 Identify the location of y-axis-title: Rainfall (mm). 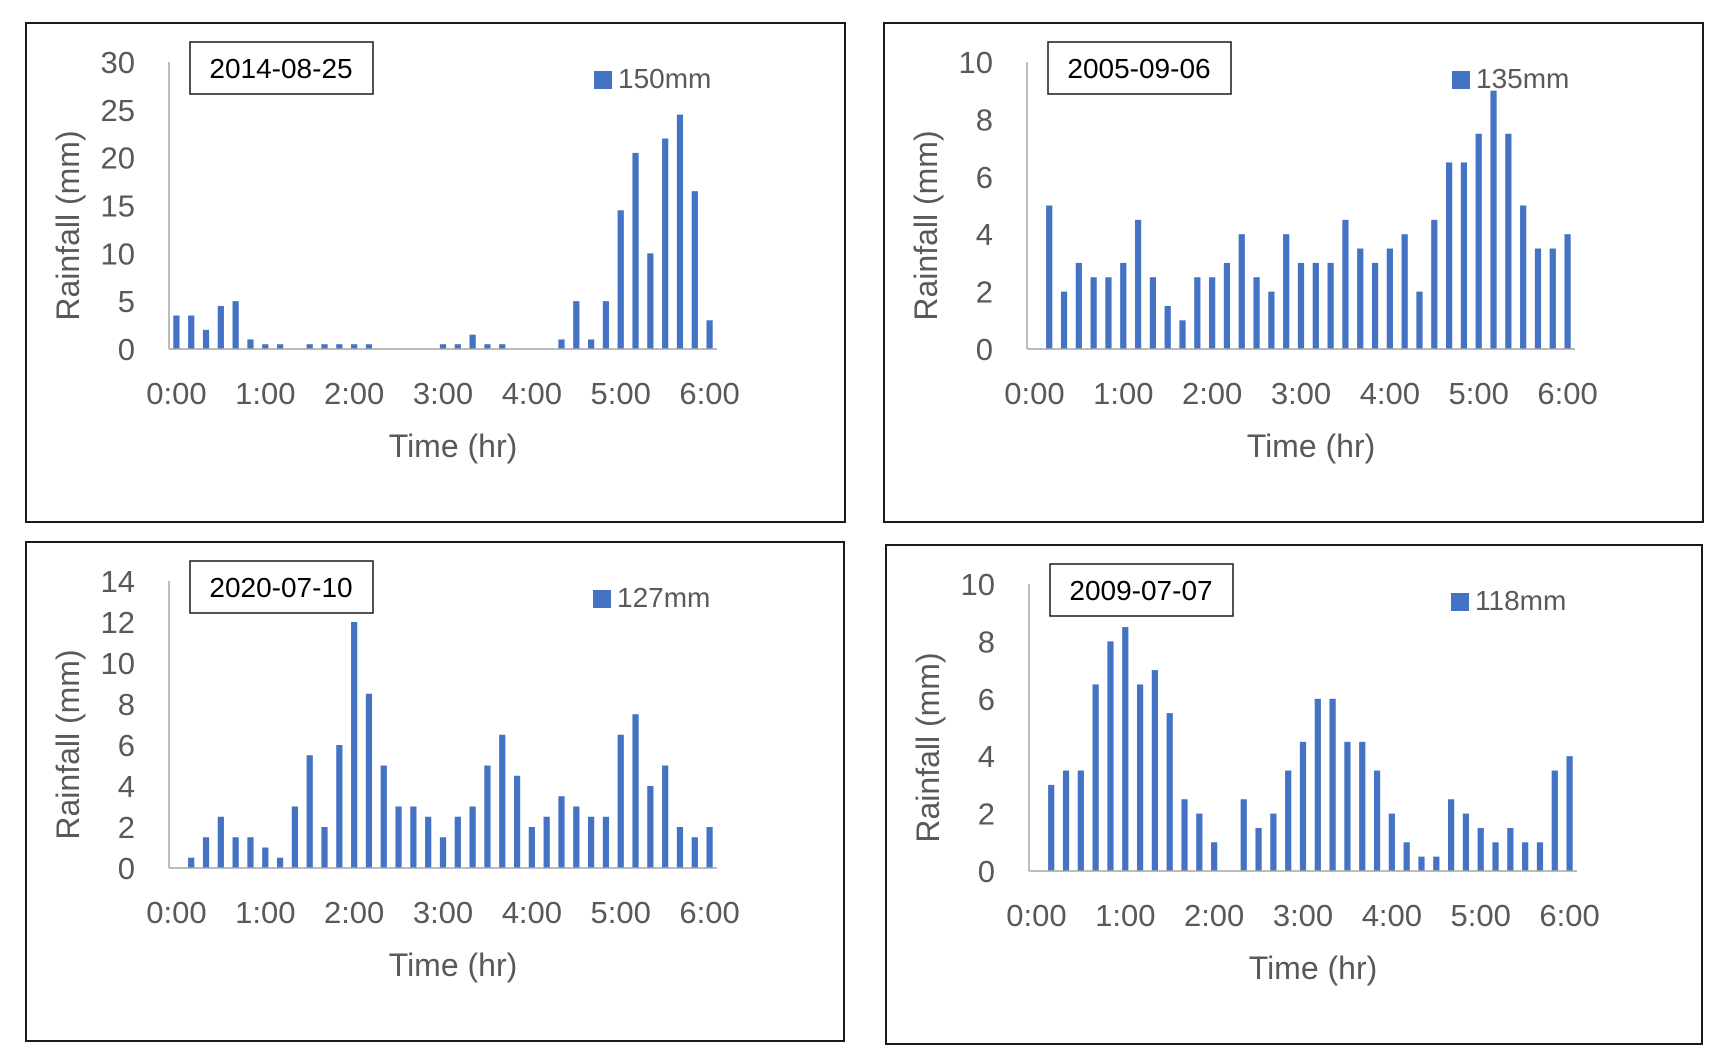
(926, 225).